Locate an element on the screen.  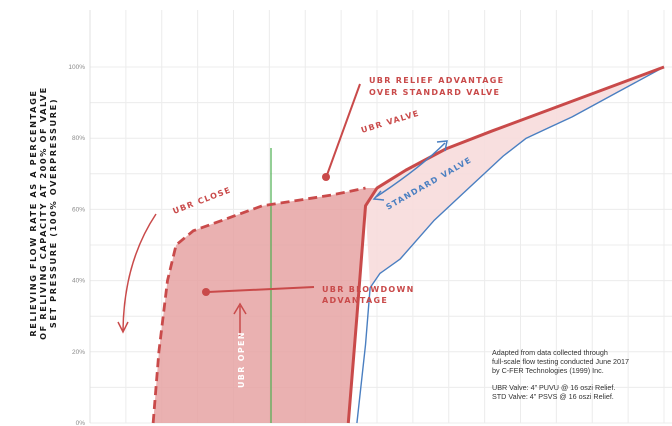
ubr-close-label: UBR CLOSE is located at coordinates (201, 200).